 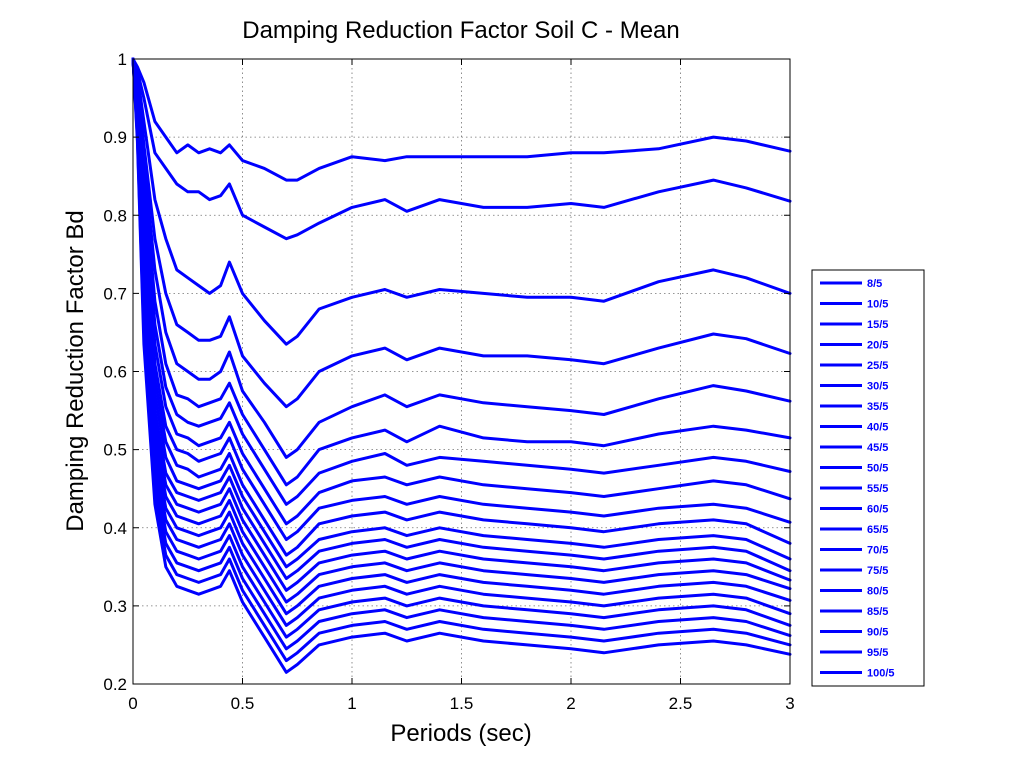 What do you see at coordinates (877, 612) in the screenshot?
I see `legend-label: 85/5` at bounding box center [877, 612].